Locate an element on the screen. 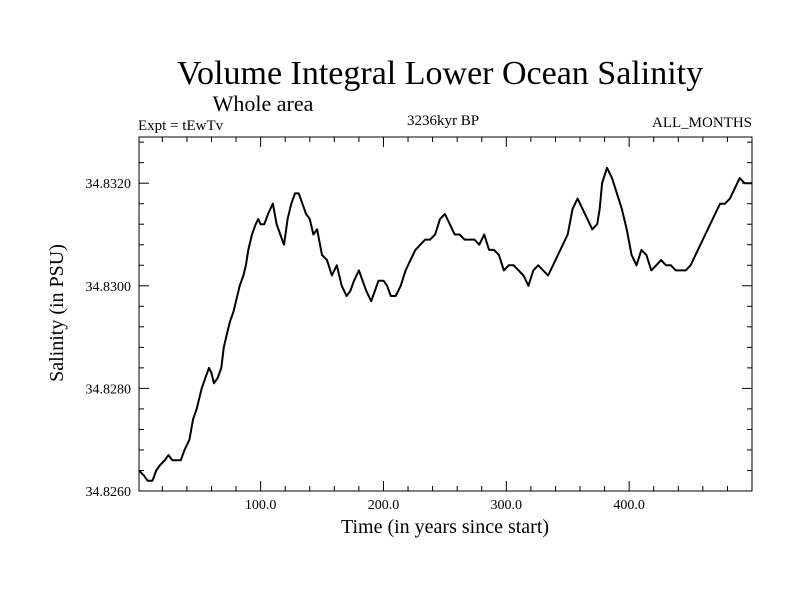 This screenshot has height=600, width=800. x-axis-label: Time (in years since start) is located at coordinates (445, 527).